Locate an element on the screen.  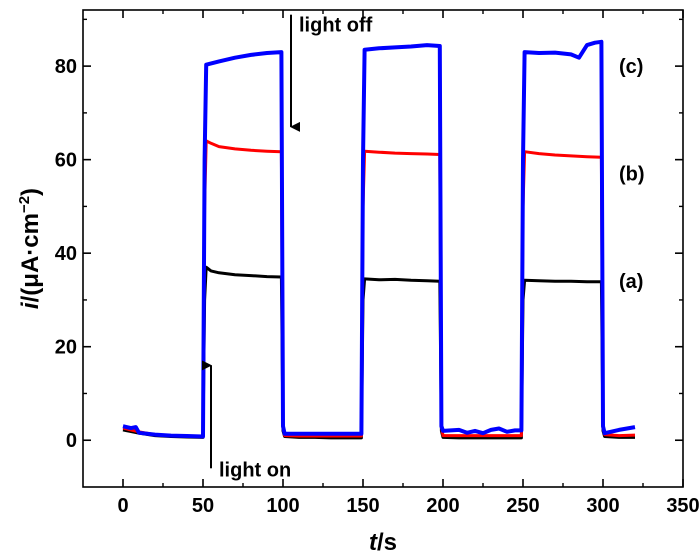
y-tick-label: 20 is located at coordinates (66, 348).